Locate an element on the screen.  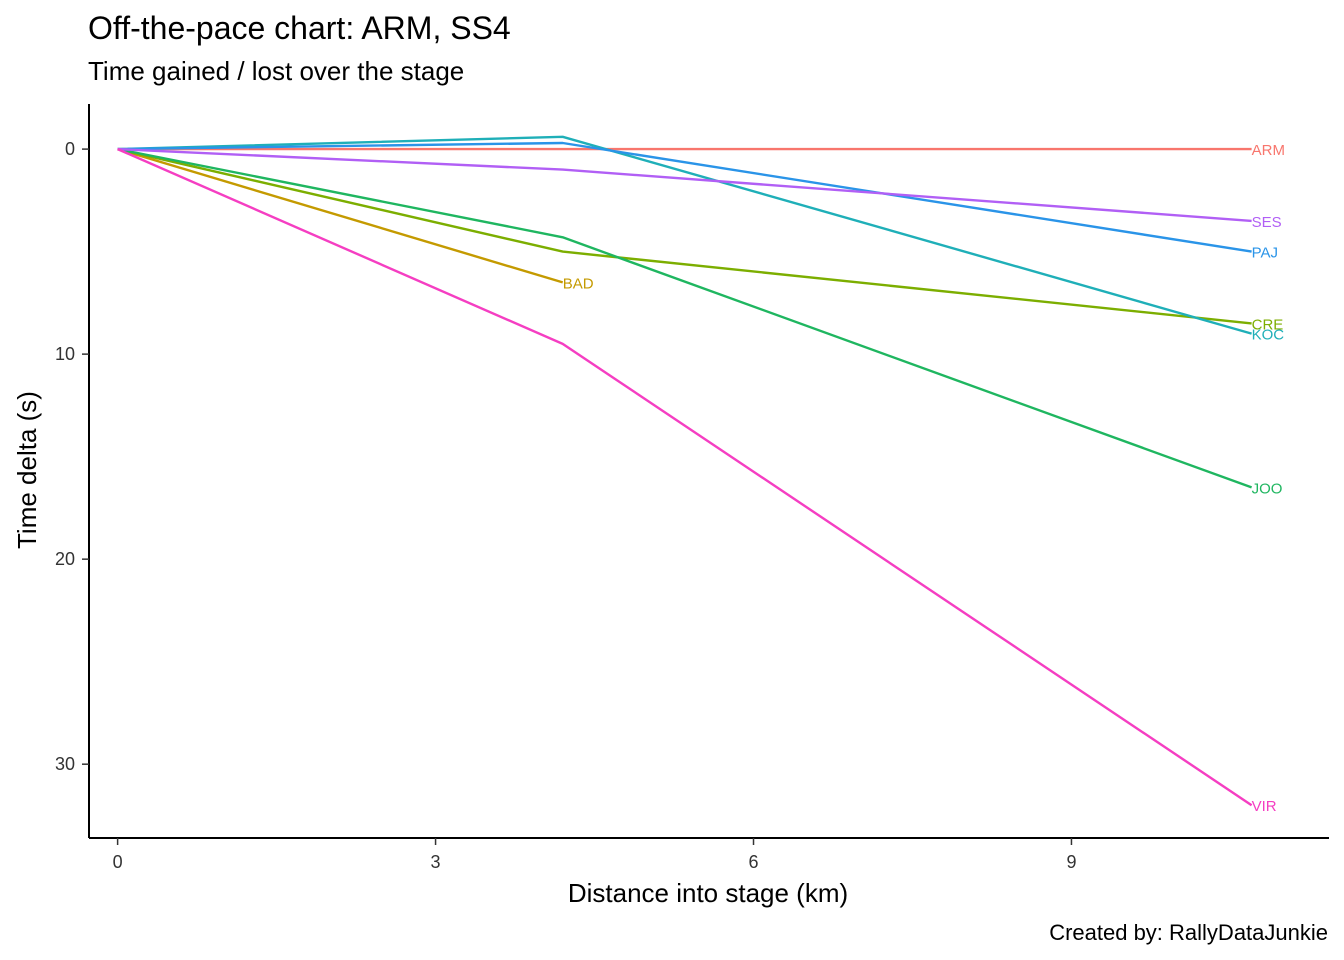
series-label-vir: VIR is located at coordinates (1264, 806).